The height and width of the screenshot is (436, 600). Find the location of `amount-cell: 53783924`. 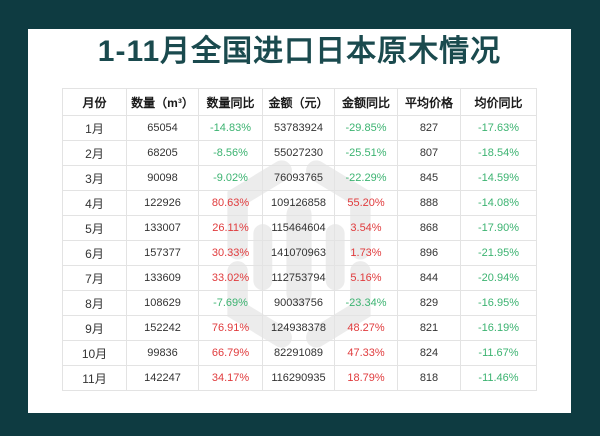

amount-cell: 53783924 is located at coordinates (298, 128).